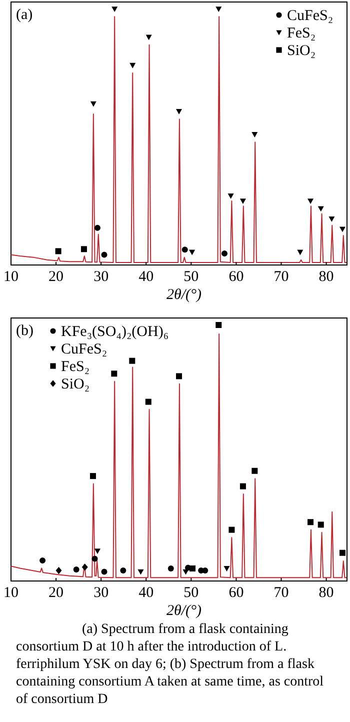 Image resolution: width=350 pixels, height=722 pixels. Describe the element at coordinates (25, 331) in the screenshot. I see `chart-title: (b)` at that location.